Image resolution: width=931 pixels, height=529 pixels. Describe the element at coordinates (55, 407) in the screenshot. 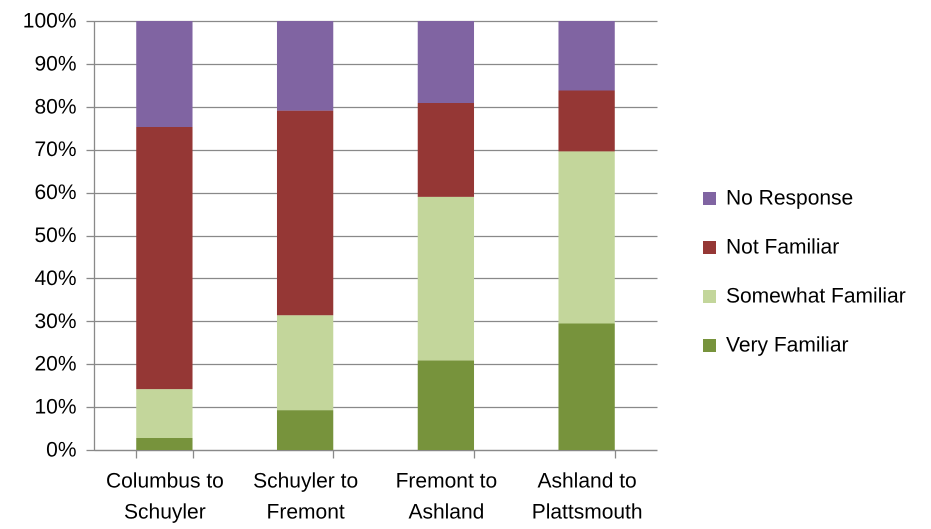

I see `y-tick-label: 10%` at that location.